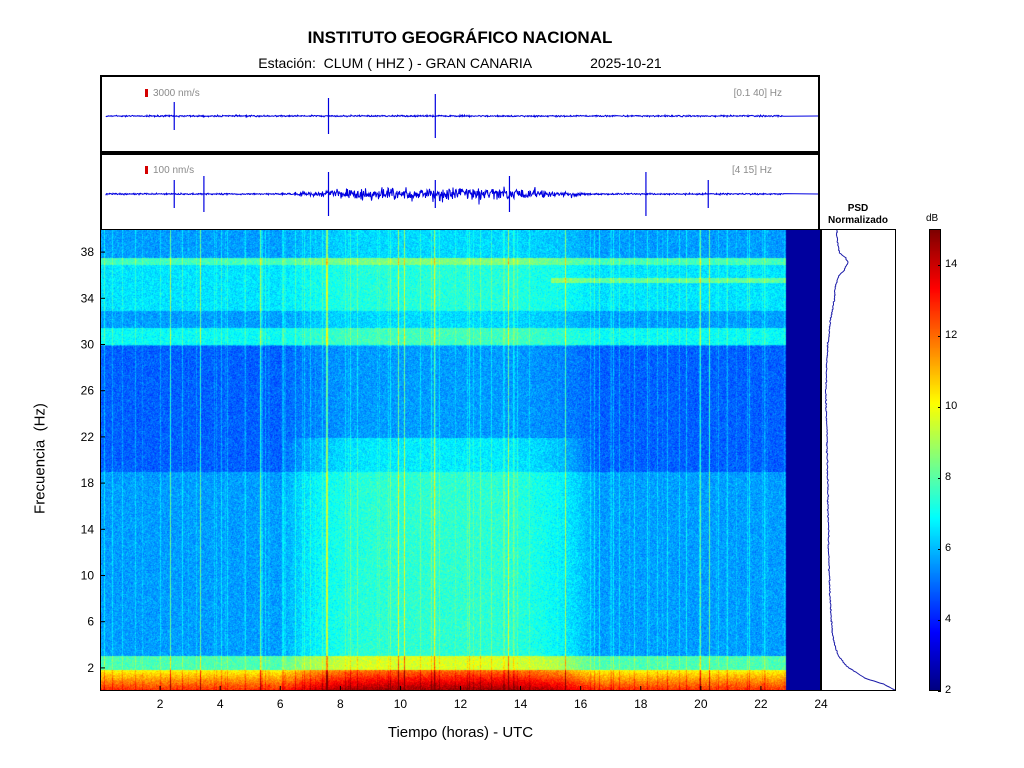  Describe the element at coordinates (948, 476) in the screenshot. I see `colorbar-tick-label: 8` at that location.